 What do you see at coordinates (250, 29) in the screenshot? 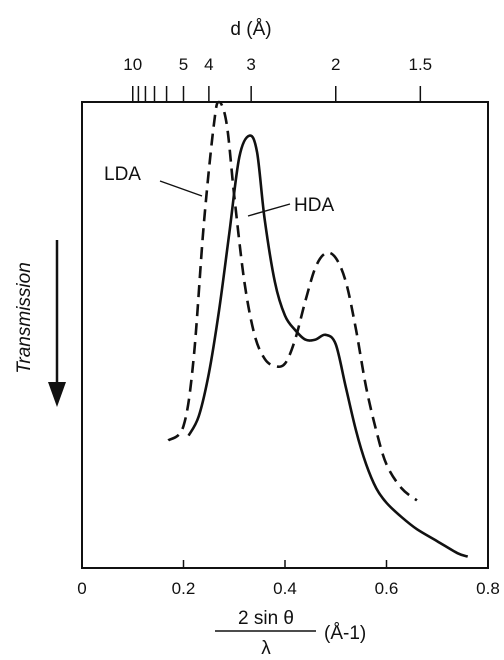
I see `top-axis-title: d (Å)` at bounding box center [250, 29].